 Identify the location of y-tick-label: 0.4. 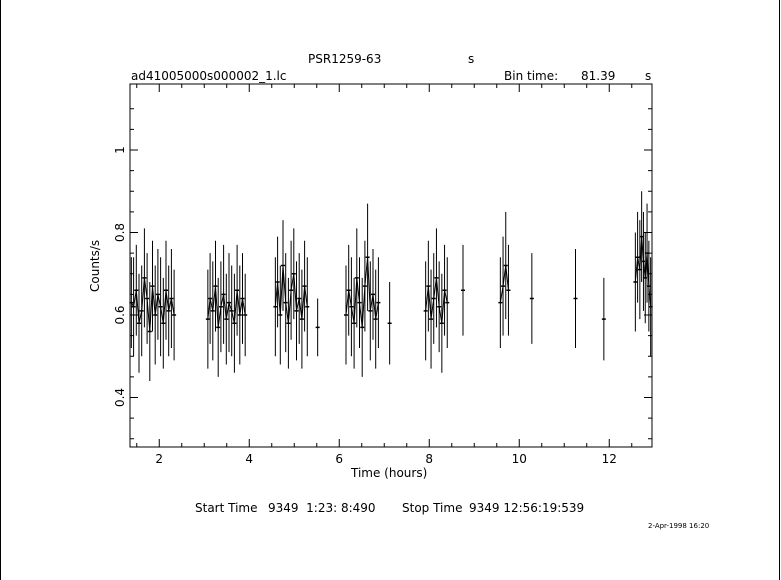
(120, 397).